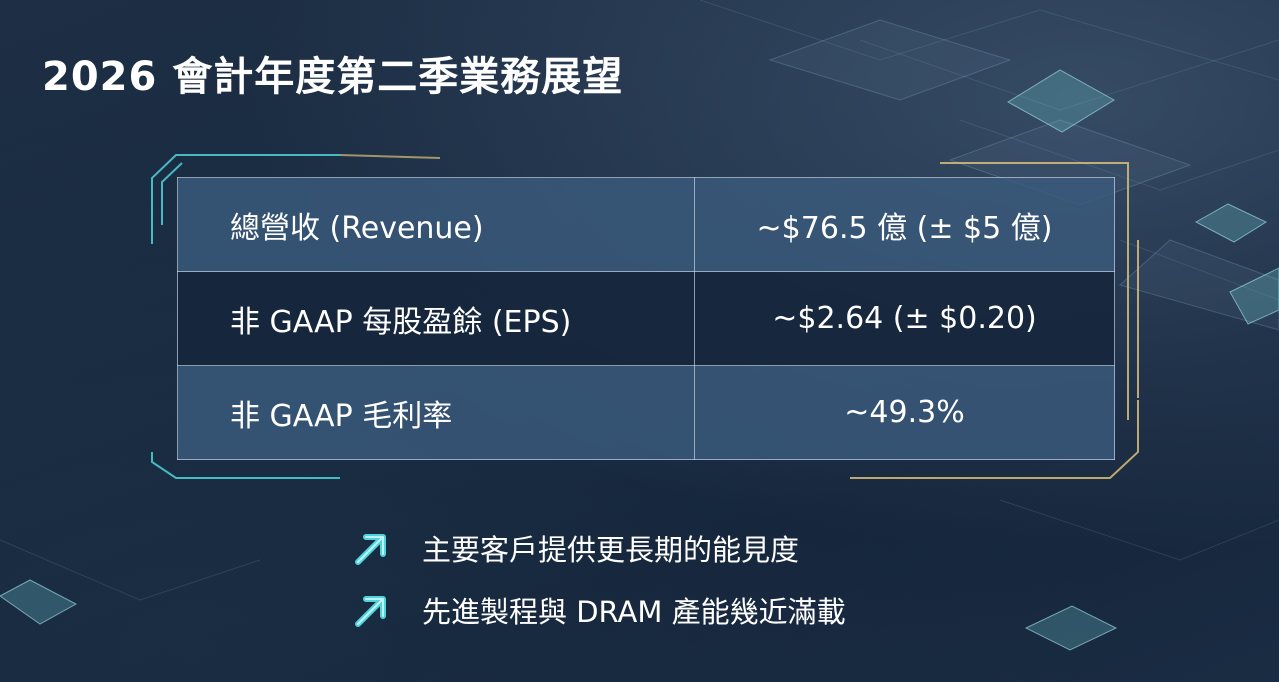 The width and height of the screenshot is (1279, 682). Describe the element at coordinates (436, 412) in the screenshot. I see `gross-margin-label: 非 GAAP 毛利率` at that location.